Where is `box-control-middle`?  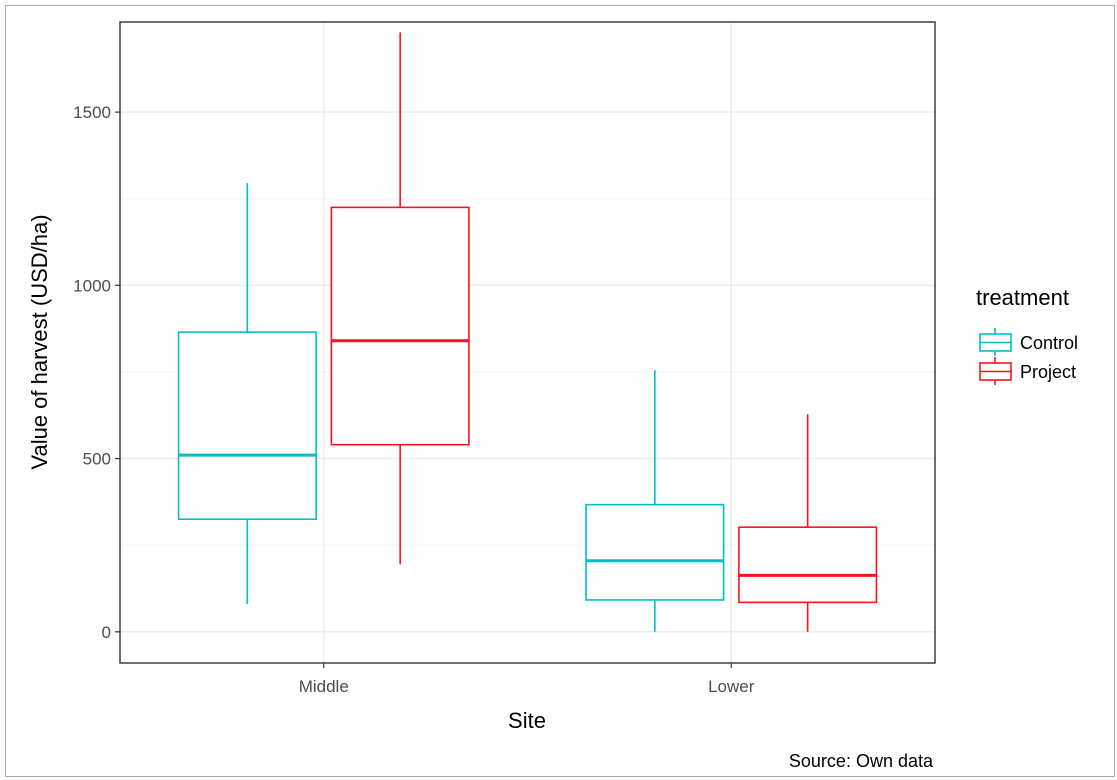
box-control-middle is located at coordinates (247, 394).